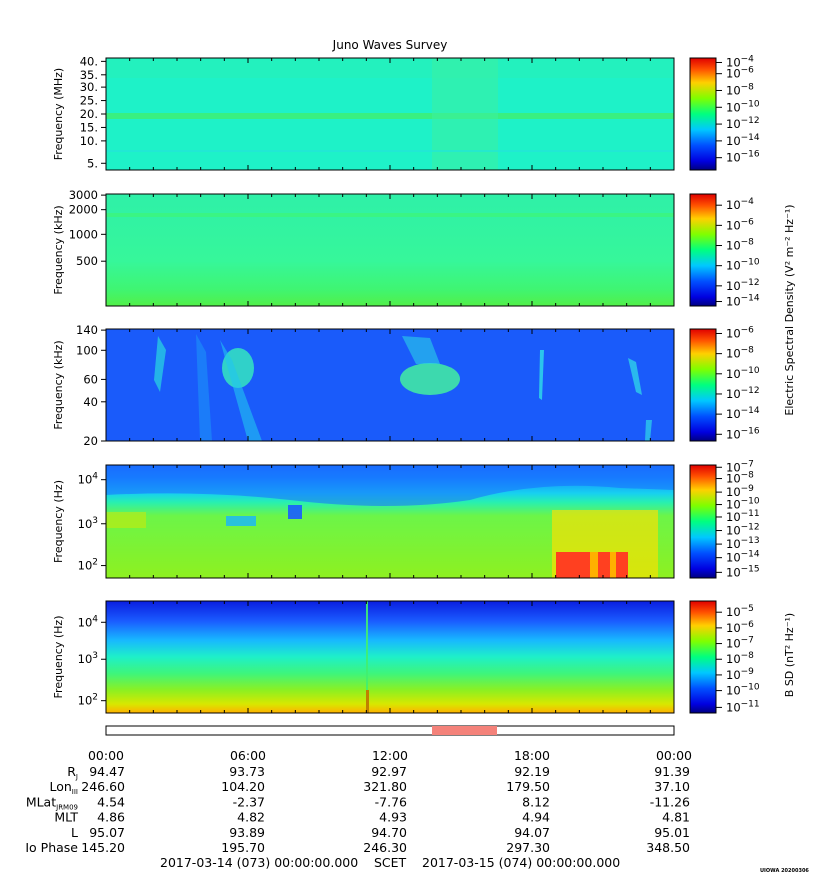 This screenshot has width=815, height=880. I want to click on y-axis-label: Frequency (kHz), so click(58, 249).